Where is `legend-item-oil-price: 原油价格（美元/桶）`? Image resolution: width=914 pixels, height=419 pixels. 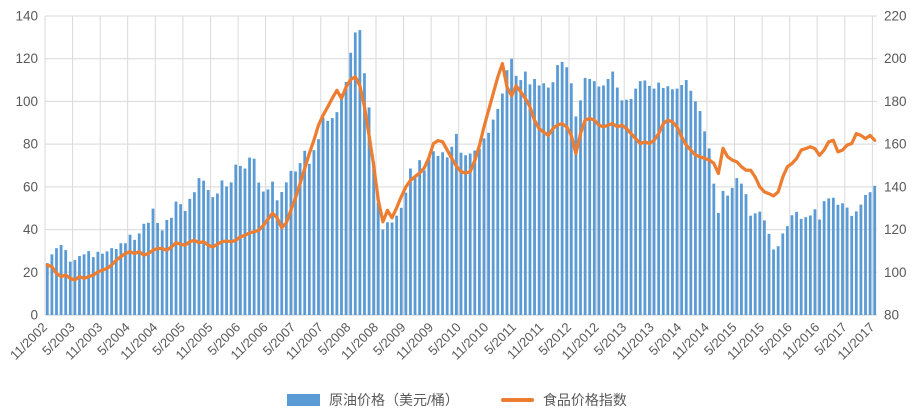
legend-item-oil-price: 原油价格（美元/桶） is located at coordinates (373, 400).